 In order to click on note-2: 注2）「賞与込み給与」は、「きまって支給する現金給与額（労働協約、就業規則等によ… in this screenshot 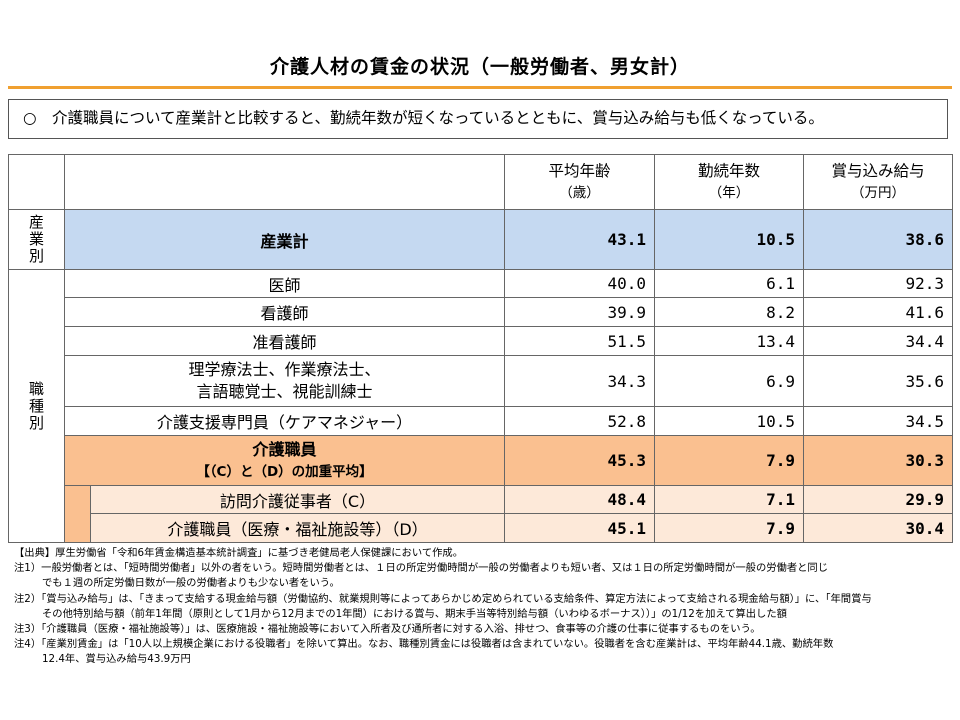, I will do `click(443, 598)`.